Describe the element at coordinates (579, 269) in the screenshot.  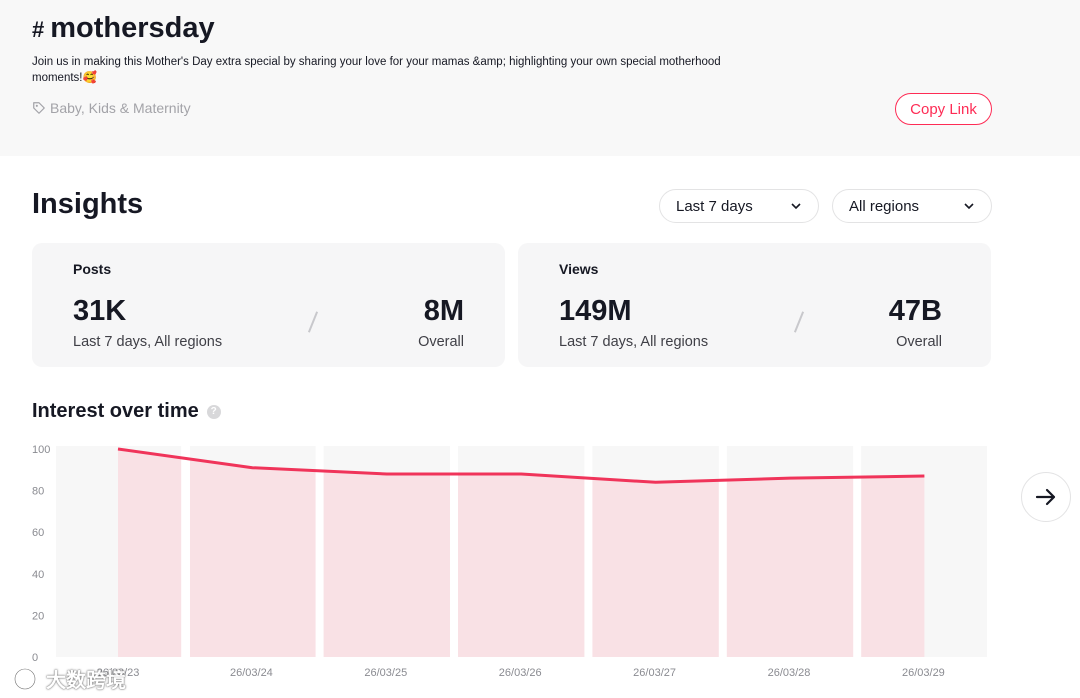
I see `views-label: Views` at that location.